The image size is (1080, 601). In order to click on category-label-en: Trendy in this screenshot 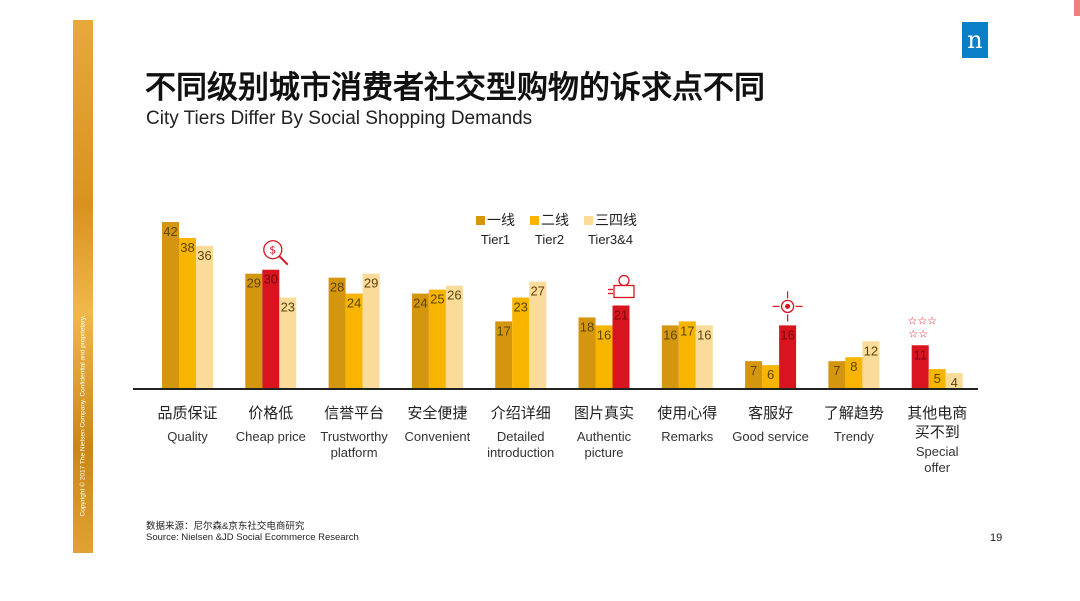, I will do `click(854, 436)`.